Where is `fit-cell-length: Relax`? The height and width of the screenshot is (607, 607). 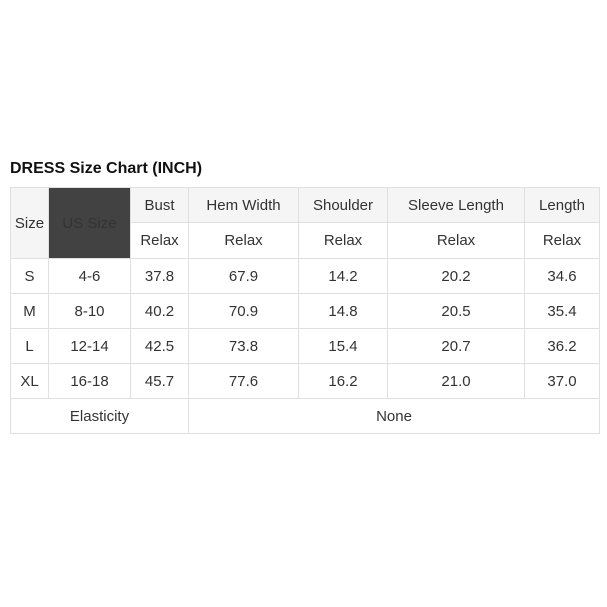 fit-cell-length: Relax is located at coordinates (562, 240).